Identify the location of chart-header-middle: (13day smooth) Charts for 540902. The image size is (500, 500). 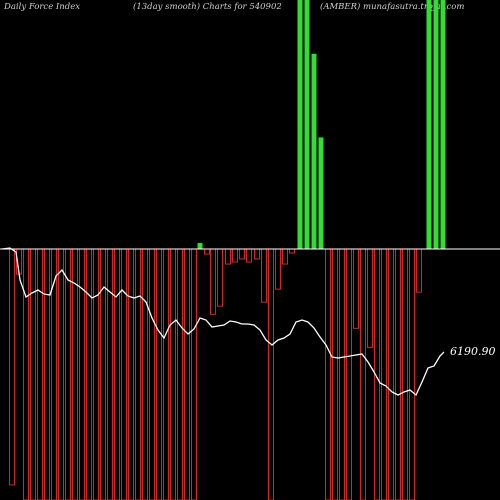
(207, 7).